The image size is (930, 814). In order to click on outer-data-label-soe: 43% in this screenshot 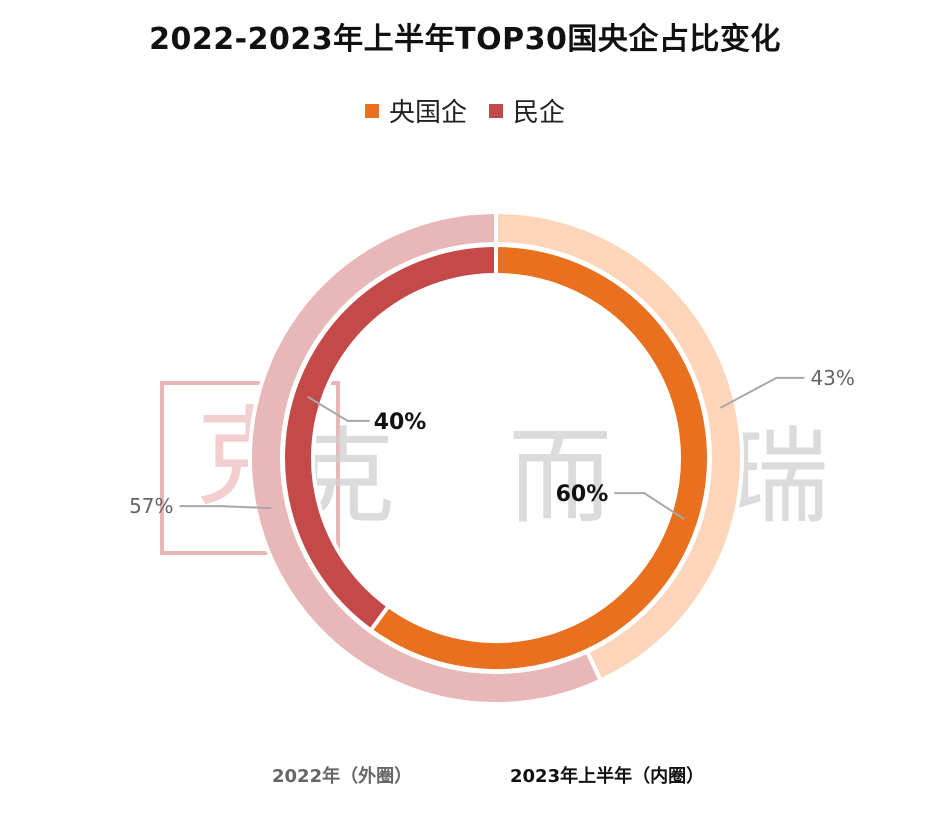, I will do `click(832, 378)`.